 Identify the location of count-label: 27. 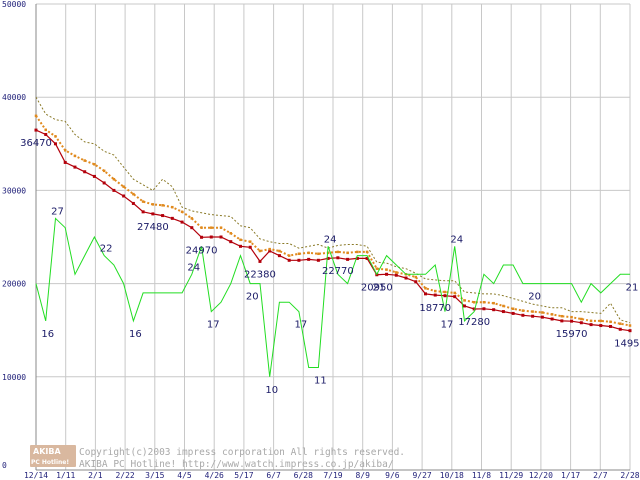
(57, 211).